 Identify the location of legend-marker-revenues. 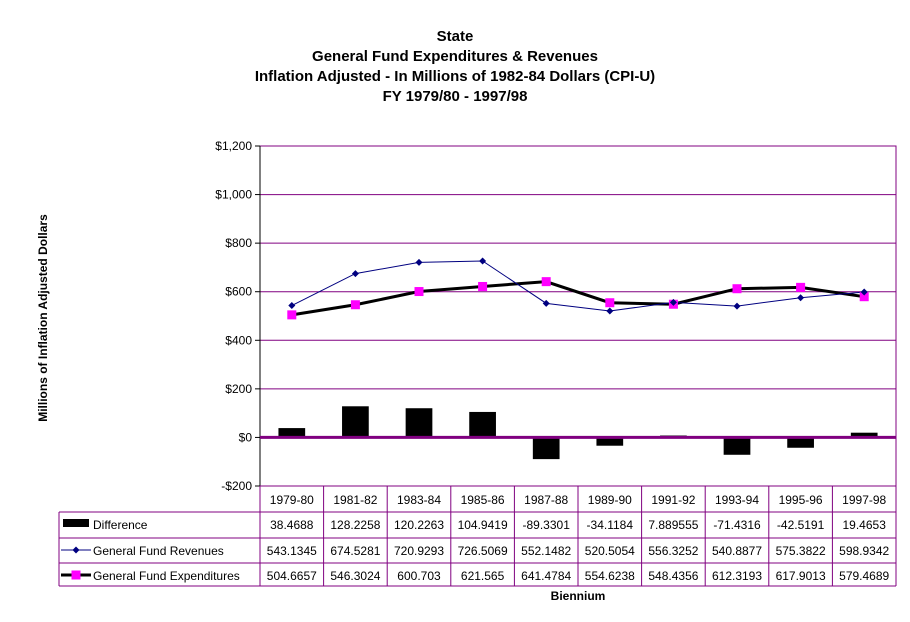
(76, 550).